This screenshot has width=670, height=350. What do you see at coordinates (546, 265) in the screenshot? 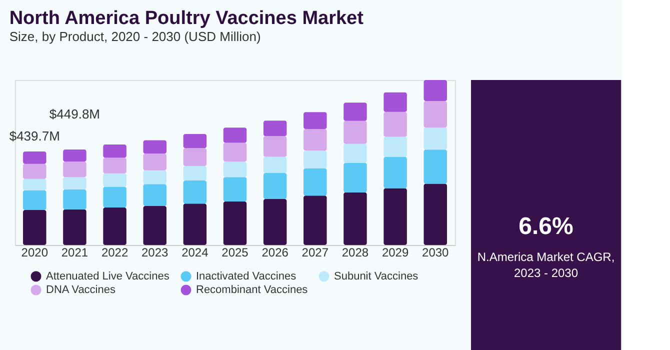
I see `text: N.America Market CAGR, 2023 - 2030` at bounding box center [546, 265].